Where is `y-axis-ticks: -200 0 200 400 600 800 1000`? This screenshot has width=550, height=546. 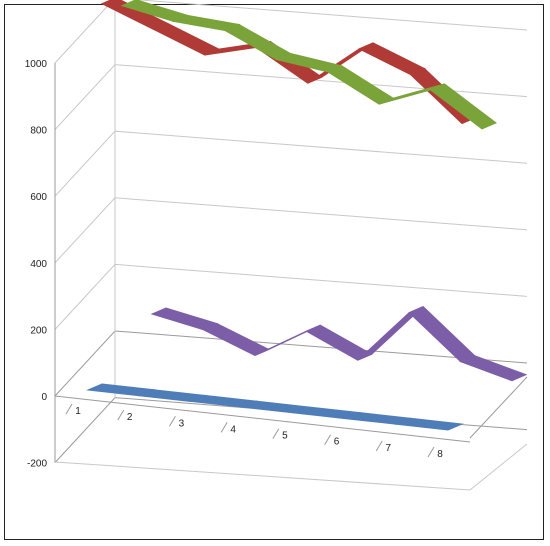 y-axis-ticks: -200 0 200 400 600 800 1000 is located at coordinates (36, 264).